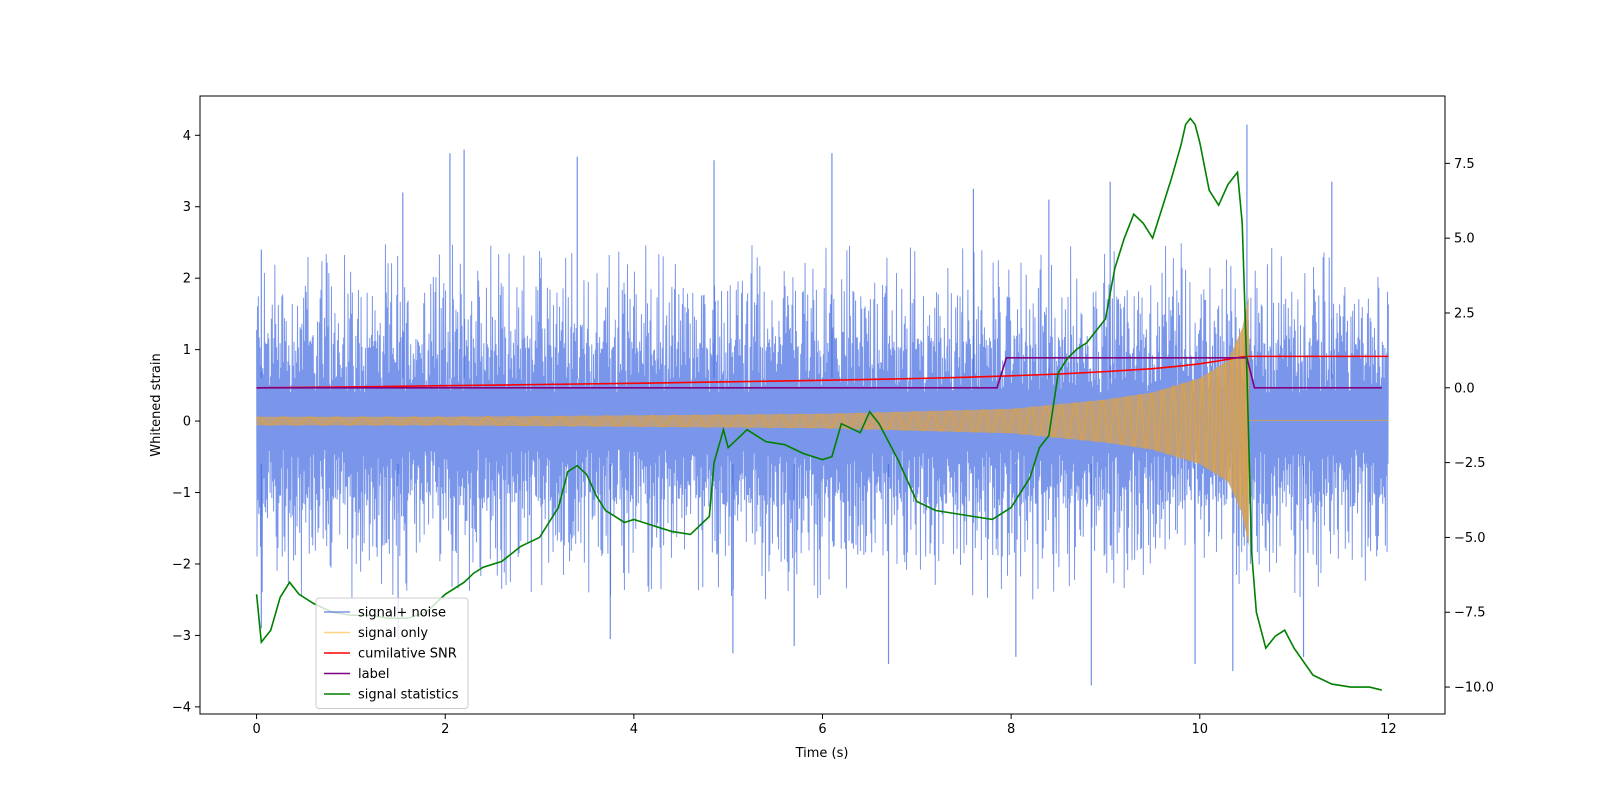 The width and height of the screenshot is (1600, 800). I want to click on x-tick-label: 2, so click(445, 729).